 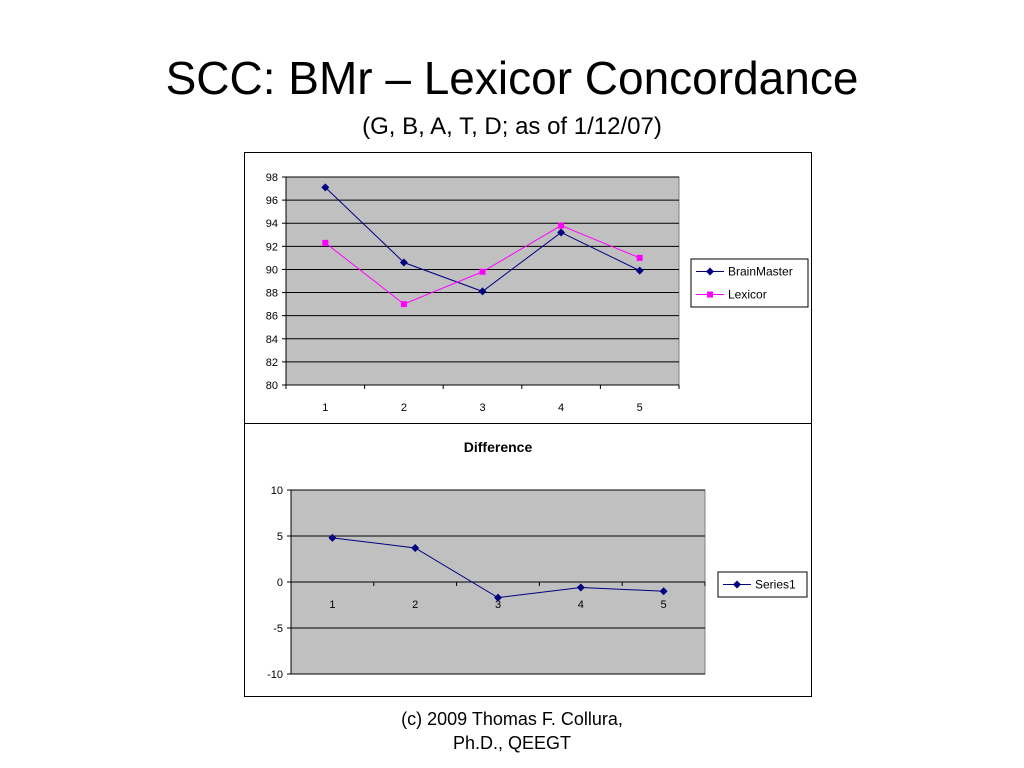 What do you see at coordinates (272, 270) in the screenshot?
I see `y-tick-label: 90` at bounding box center [272, 270].